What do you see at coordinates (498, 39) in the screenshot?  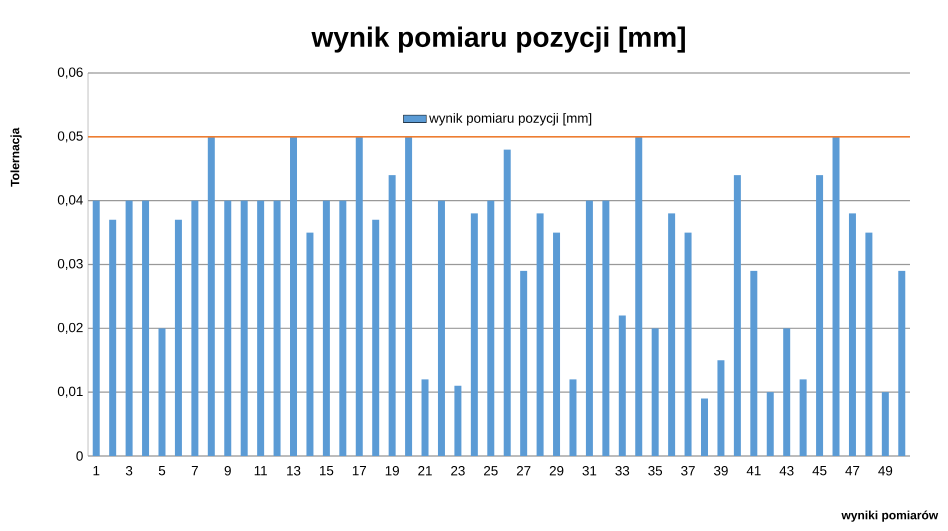 I see `chart-title: wynik pomiaru pozycji [mm]` at bounding box center [498, 39].